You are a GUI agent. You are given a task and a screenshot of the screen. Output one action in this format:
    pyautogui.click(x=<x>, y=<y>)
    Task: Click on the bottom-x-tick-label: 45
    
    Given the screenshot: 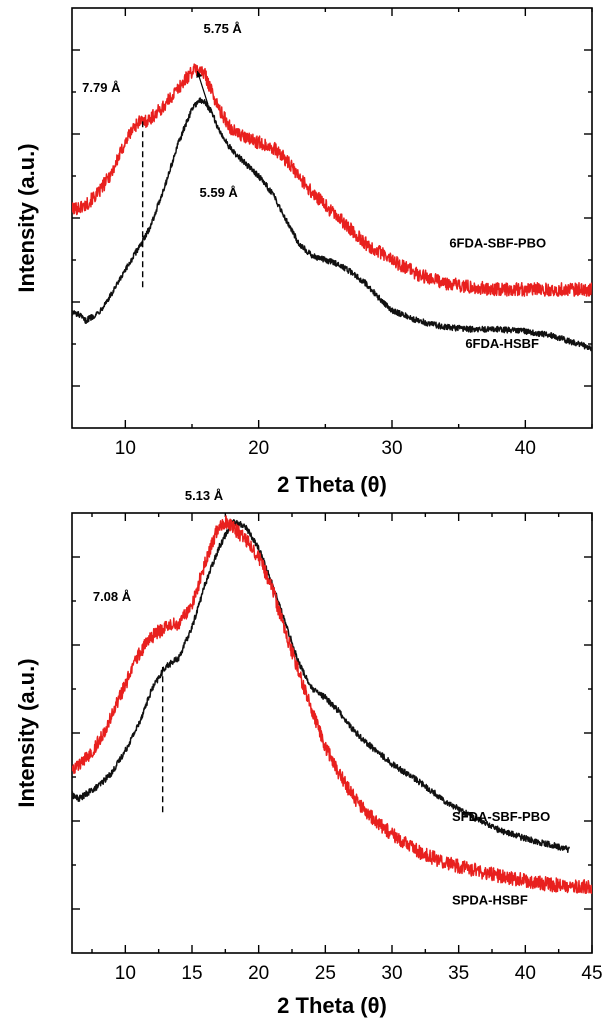 What is the action you would take?
    pyautogui.click(x=591, y=973)
    